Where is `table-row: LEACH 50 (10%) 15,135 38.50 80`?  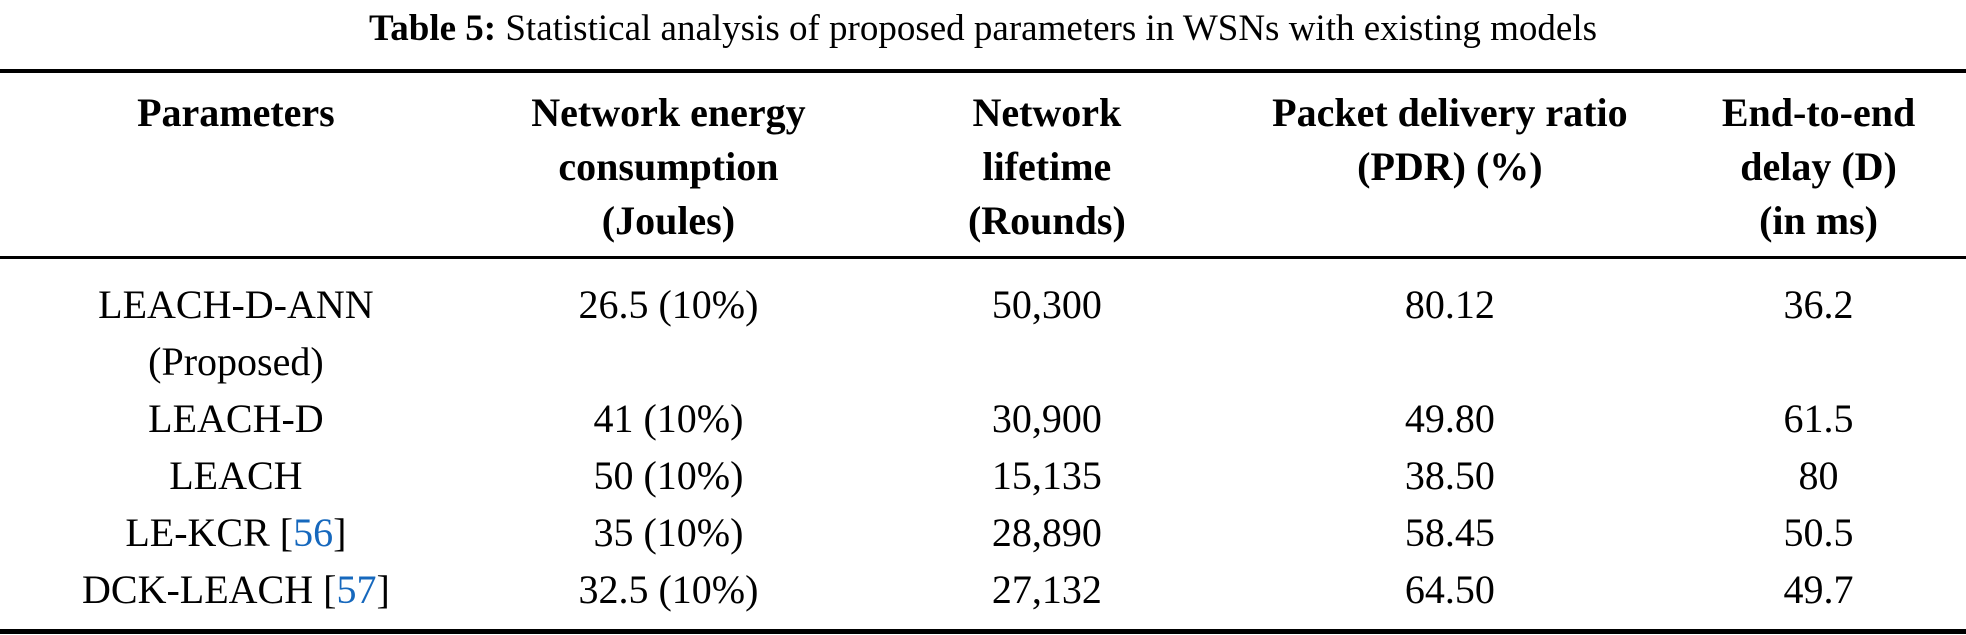 table-row: LEACH 50 (10%) 15,135 38.50 80 is located at coordinates (983, 475).